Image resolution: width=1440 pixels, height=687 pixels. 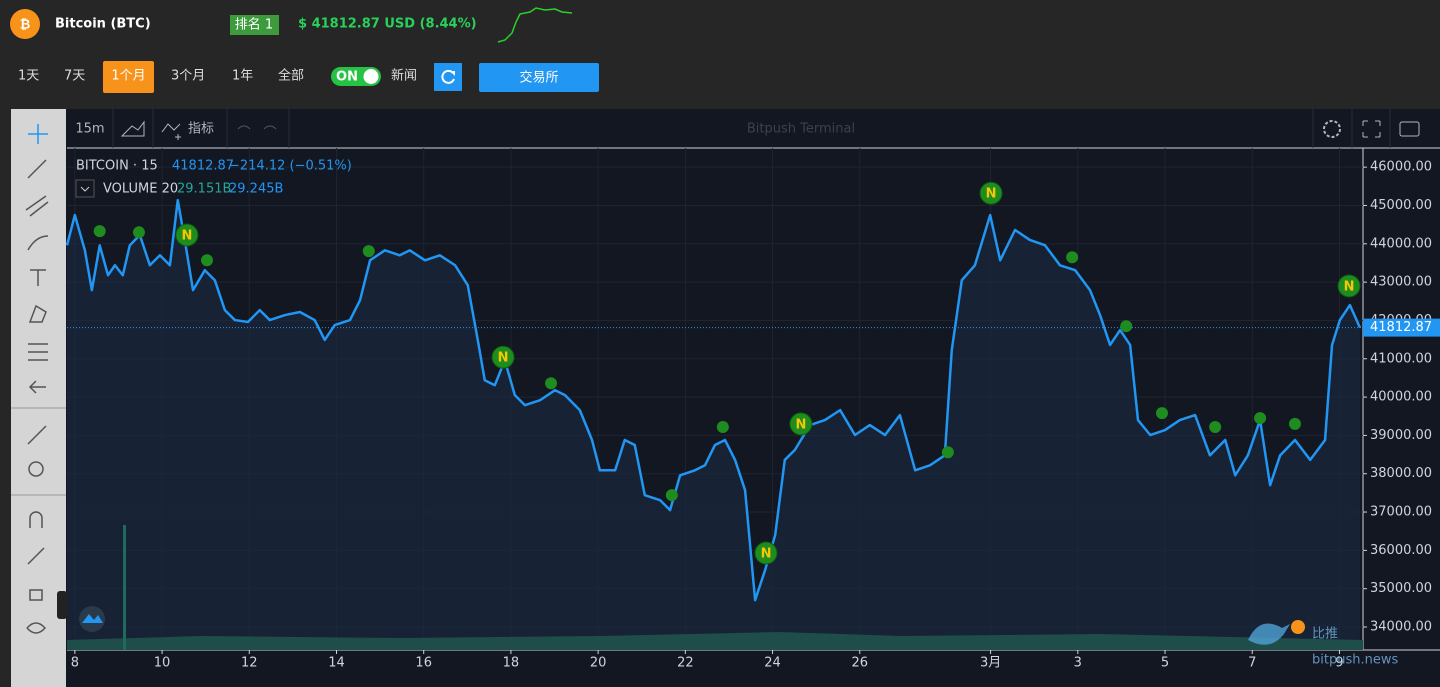 I want to click on chevron, so click(x=85, y=189).